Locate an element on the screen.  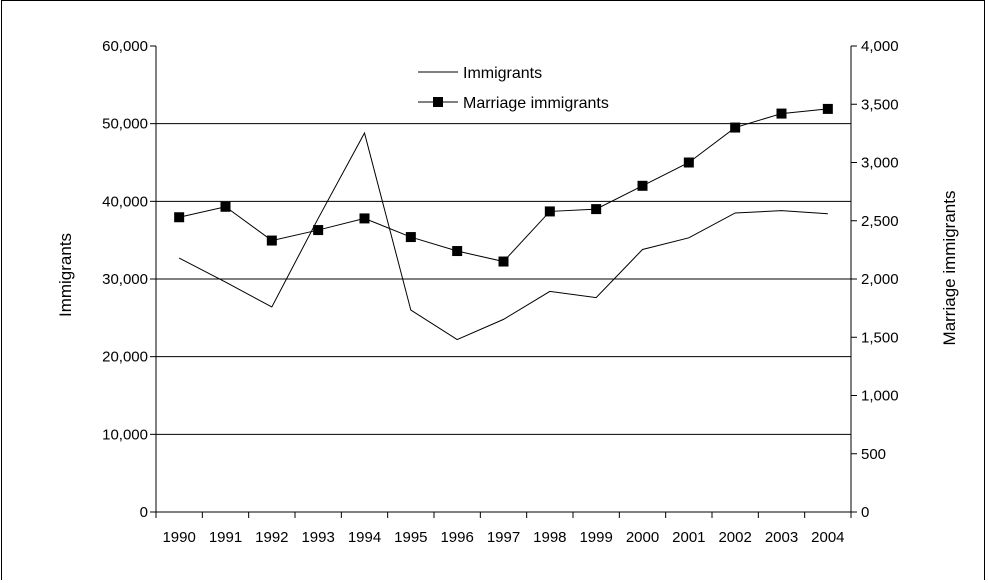
x-tick-label: 2003 is located at coordinates (781, 537).